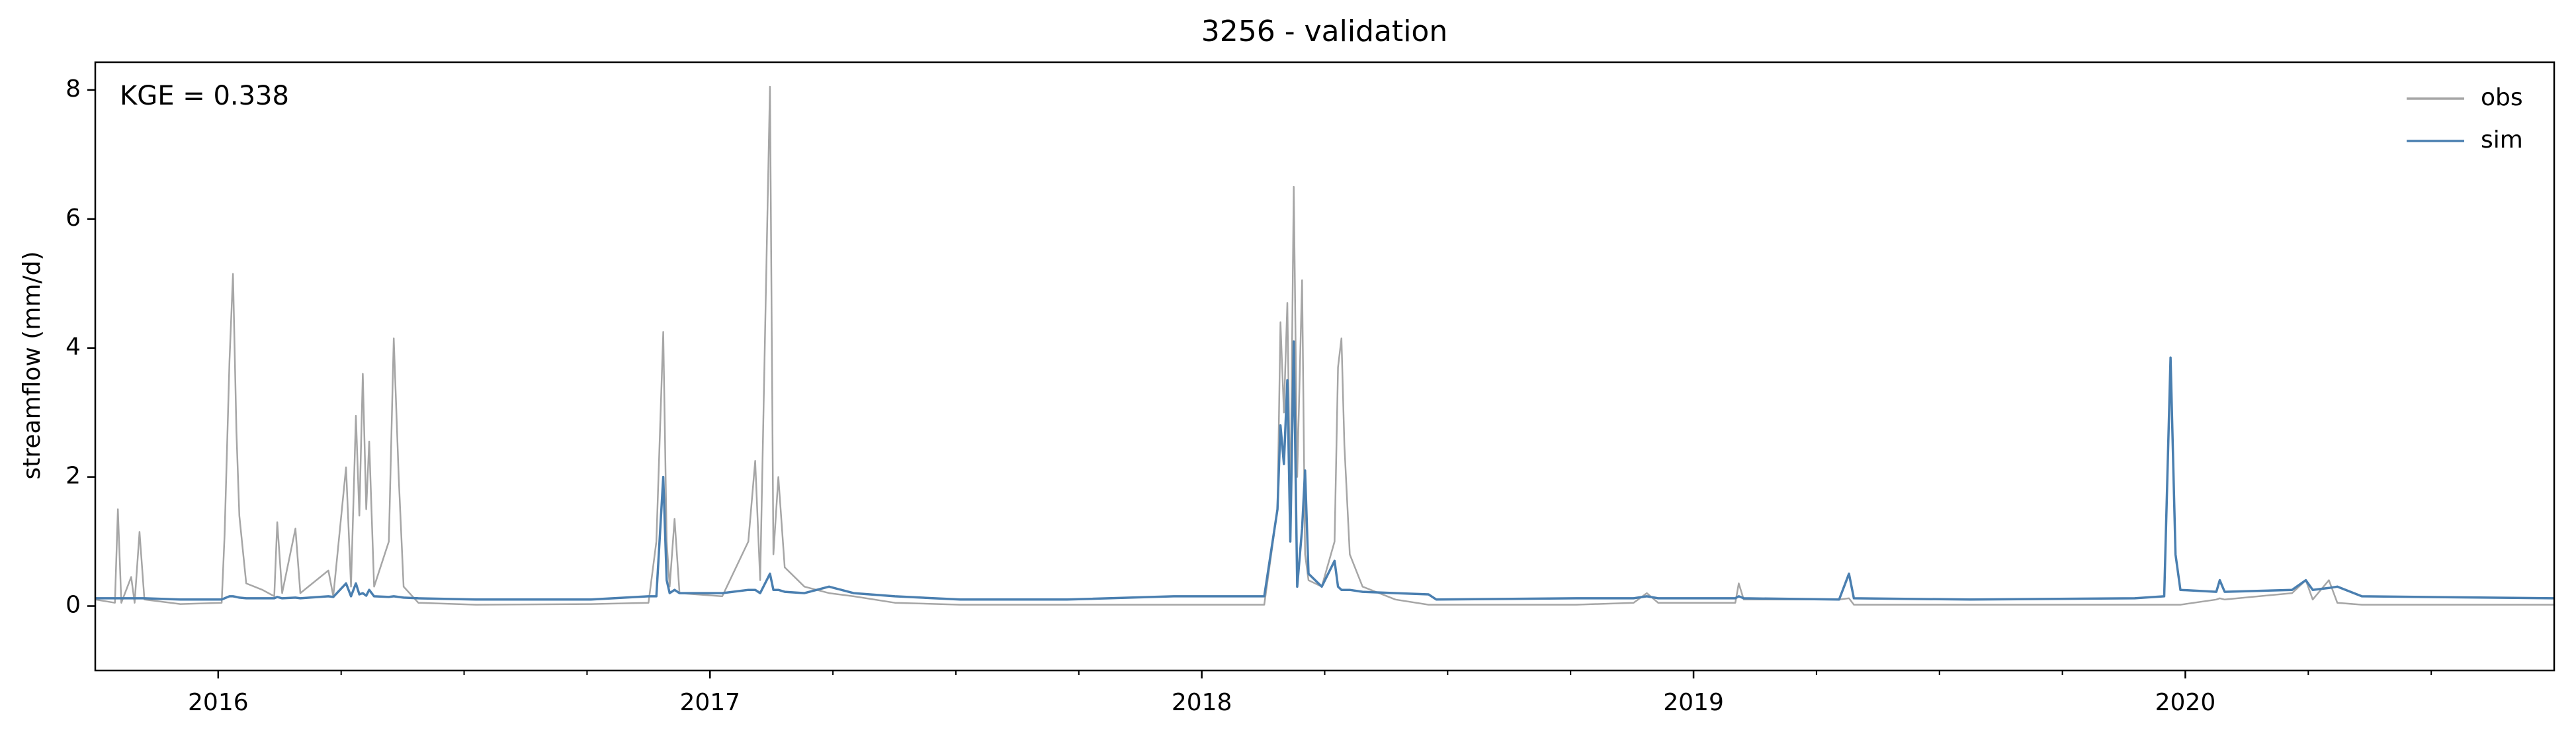 The width and height of the screenshot is (2576, 740). What do you see at coordinates (73, 218) in the screenshot?
I see `y-tick-label: 6` at bounding box center [73, 218].